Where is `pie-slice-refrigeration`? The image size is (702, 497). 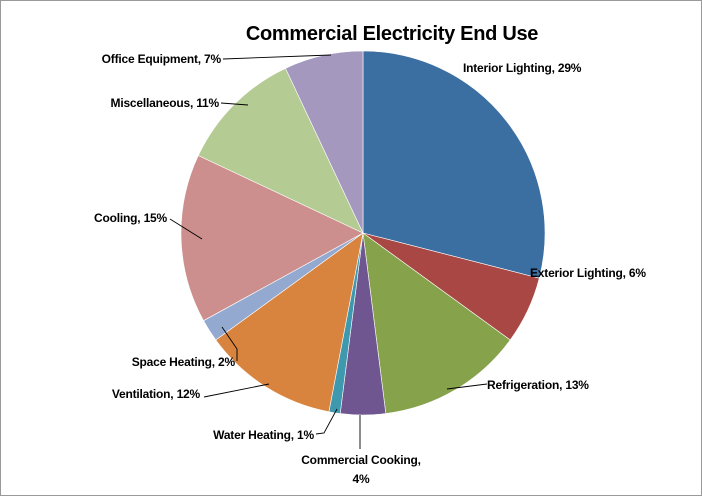
pie-slice-refrigeration is located at coordinates (436, 323).